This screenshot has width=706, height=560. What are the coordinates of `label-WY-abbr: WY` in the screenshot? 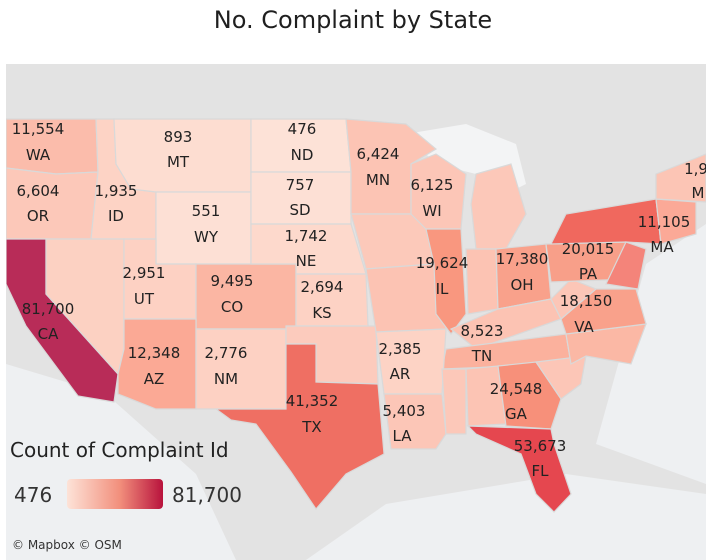 It's located at (206, 237).